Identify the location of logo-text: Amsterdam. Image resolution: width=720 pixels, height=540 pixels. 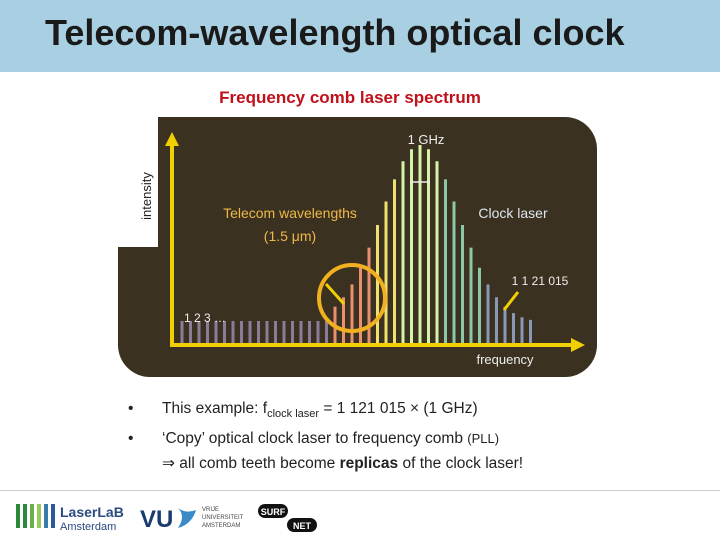
(88, 527).